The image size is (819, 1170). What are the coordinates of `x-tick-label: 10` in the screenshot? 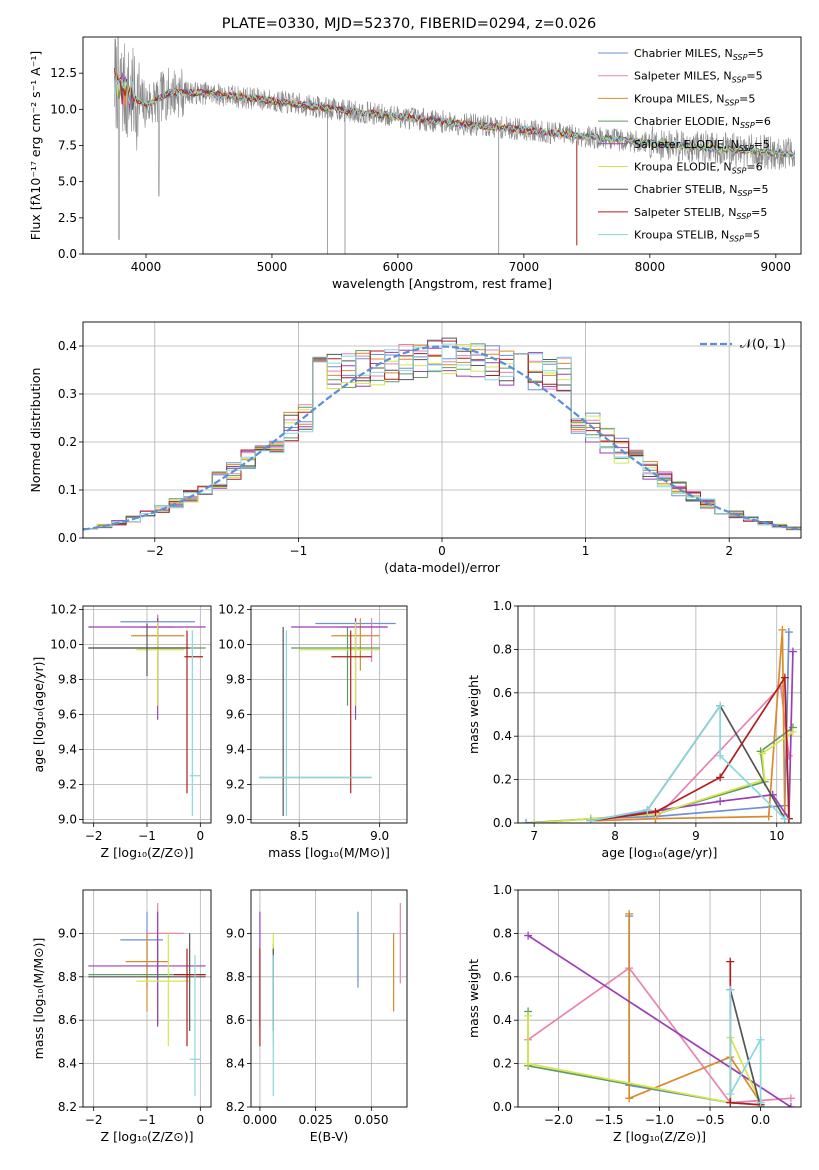 It's located at (776, 836).